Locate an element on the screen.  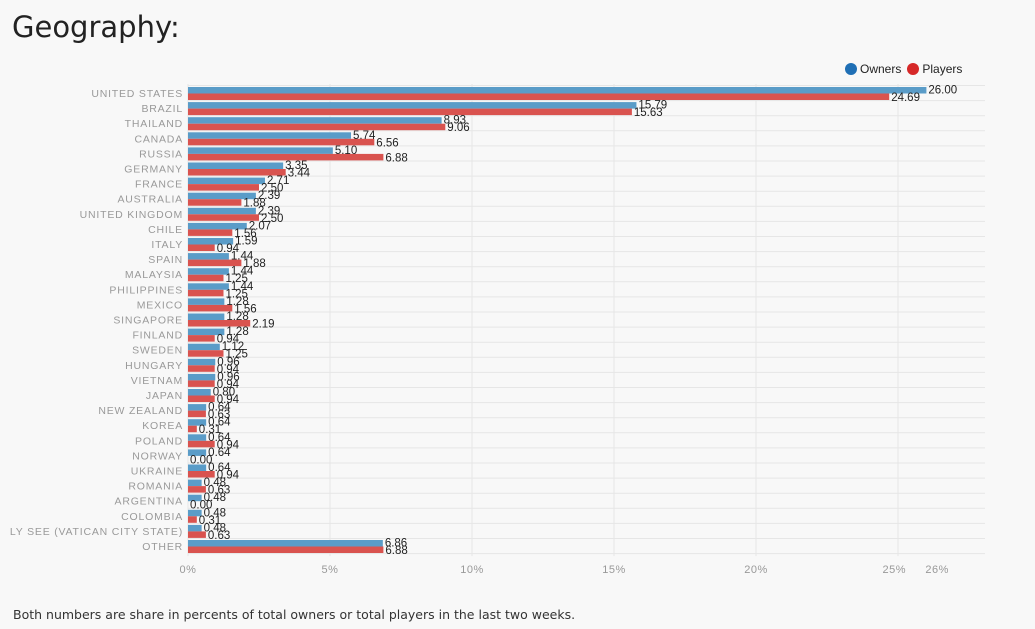
category-label: POLAND is located at coordinates (159, 441).